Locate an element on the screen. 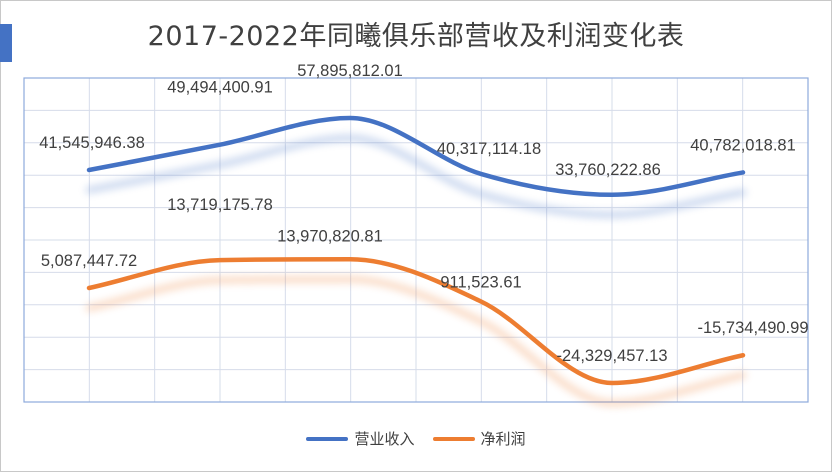  legend-swatch-revenue is located at coordinates (327, 438).